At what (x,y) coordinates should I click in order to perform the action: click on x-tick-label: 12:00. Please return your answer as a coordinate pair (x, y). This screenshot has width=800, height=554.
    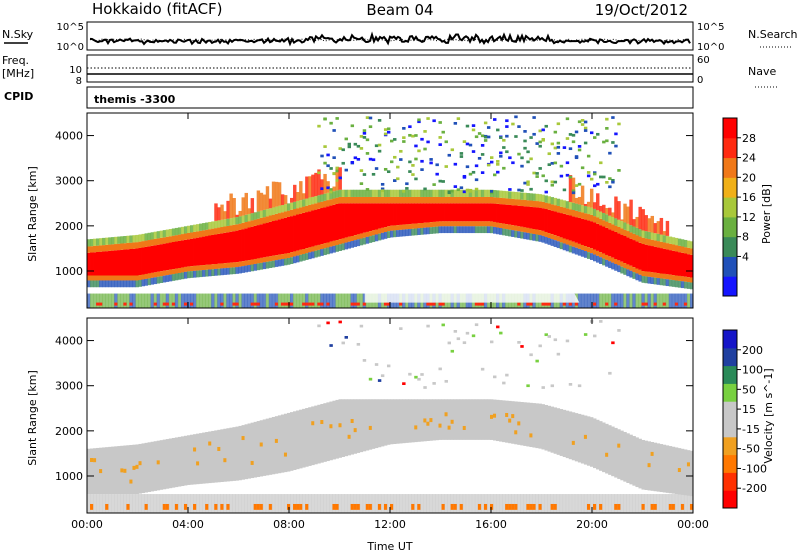
    Looking at the image, I should click on (390, 524).